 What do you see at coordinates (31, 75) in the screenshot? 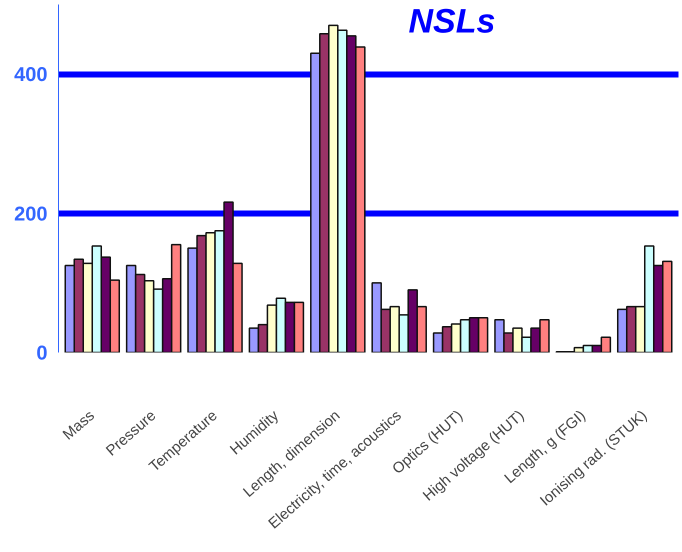
I see `y-tick-label: 400` at bounding box center [31, 75].